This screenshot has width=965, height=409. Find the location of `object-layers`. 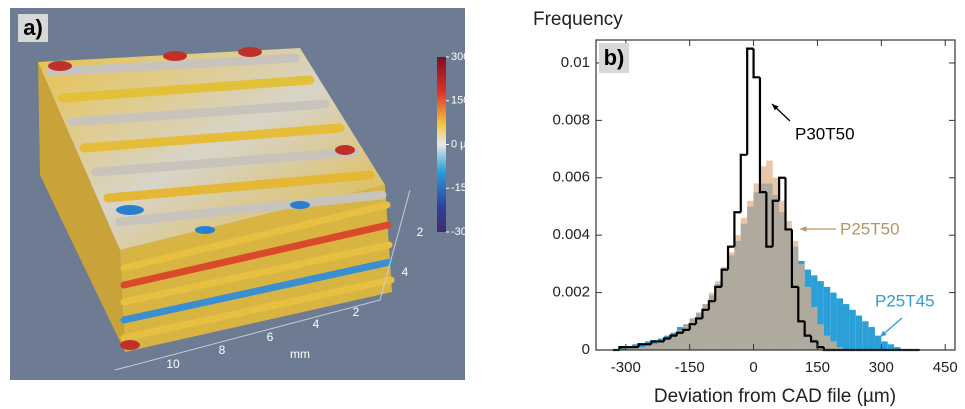

object-layers is located at coordinates (257, 271).